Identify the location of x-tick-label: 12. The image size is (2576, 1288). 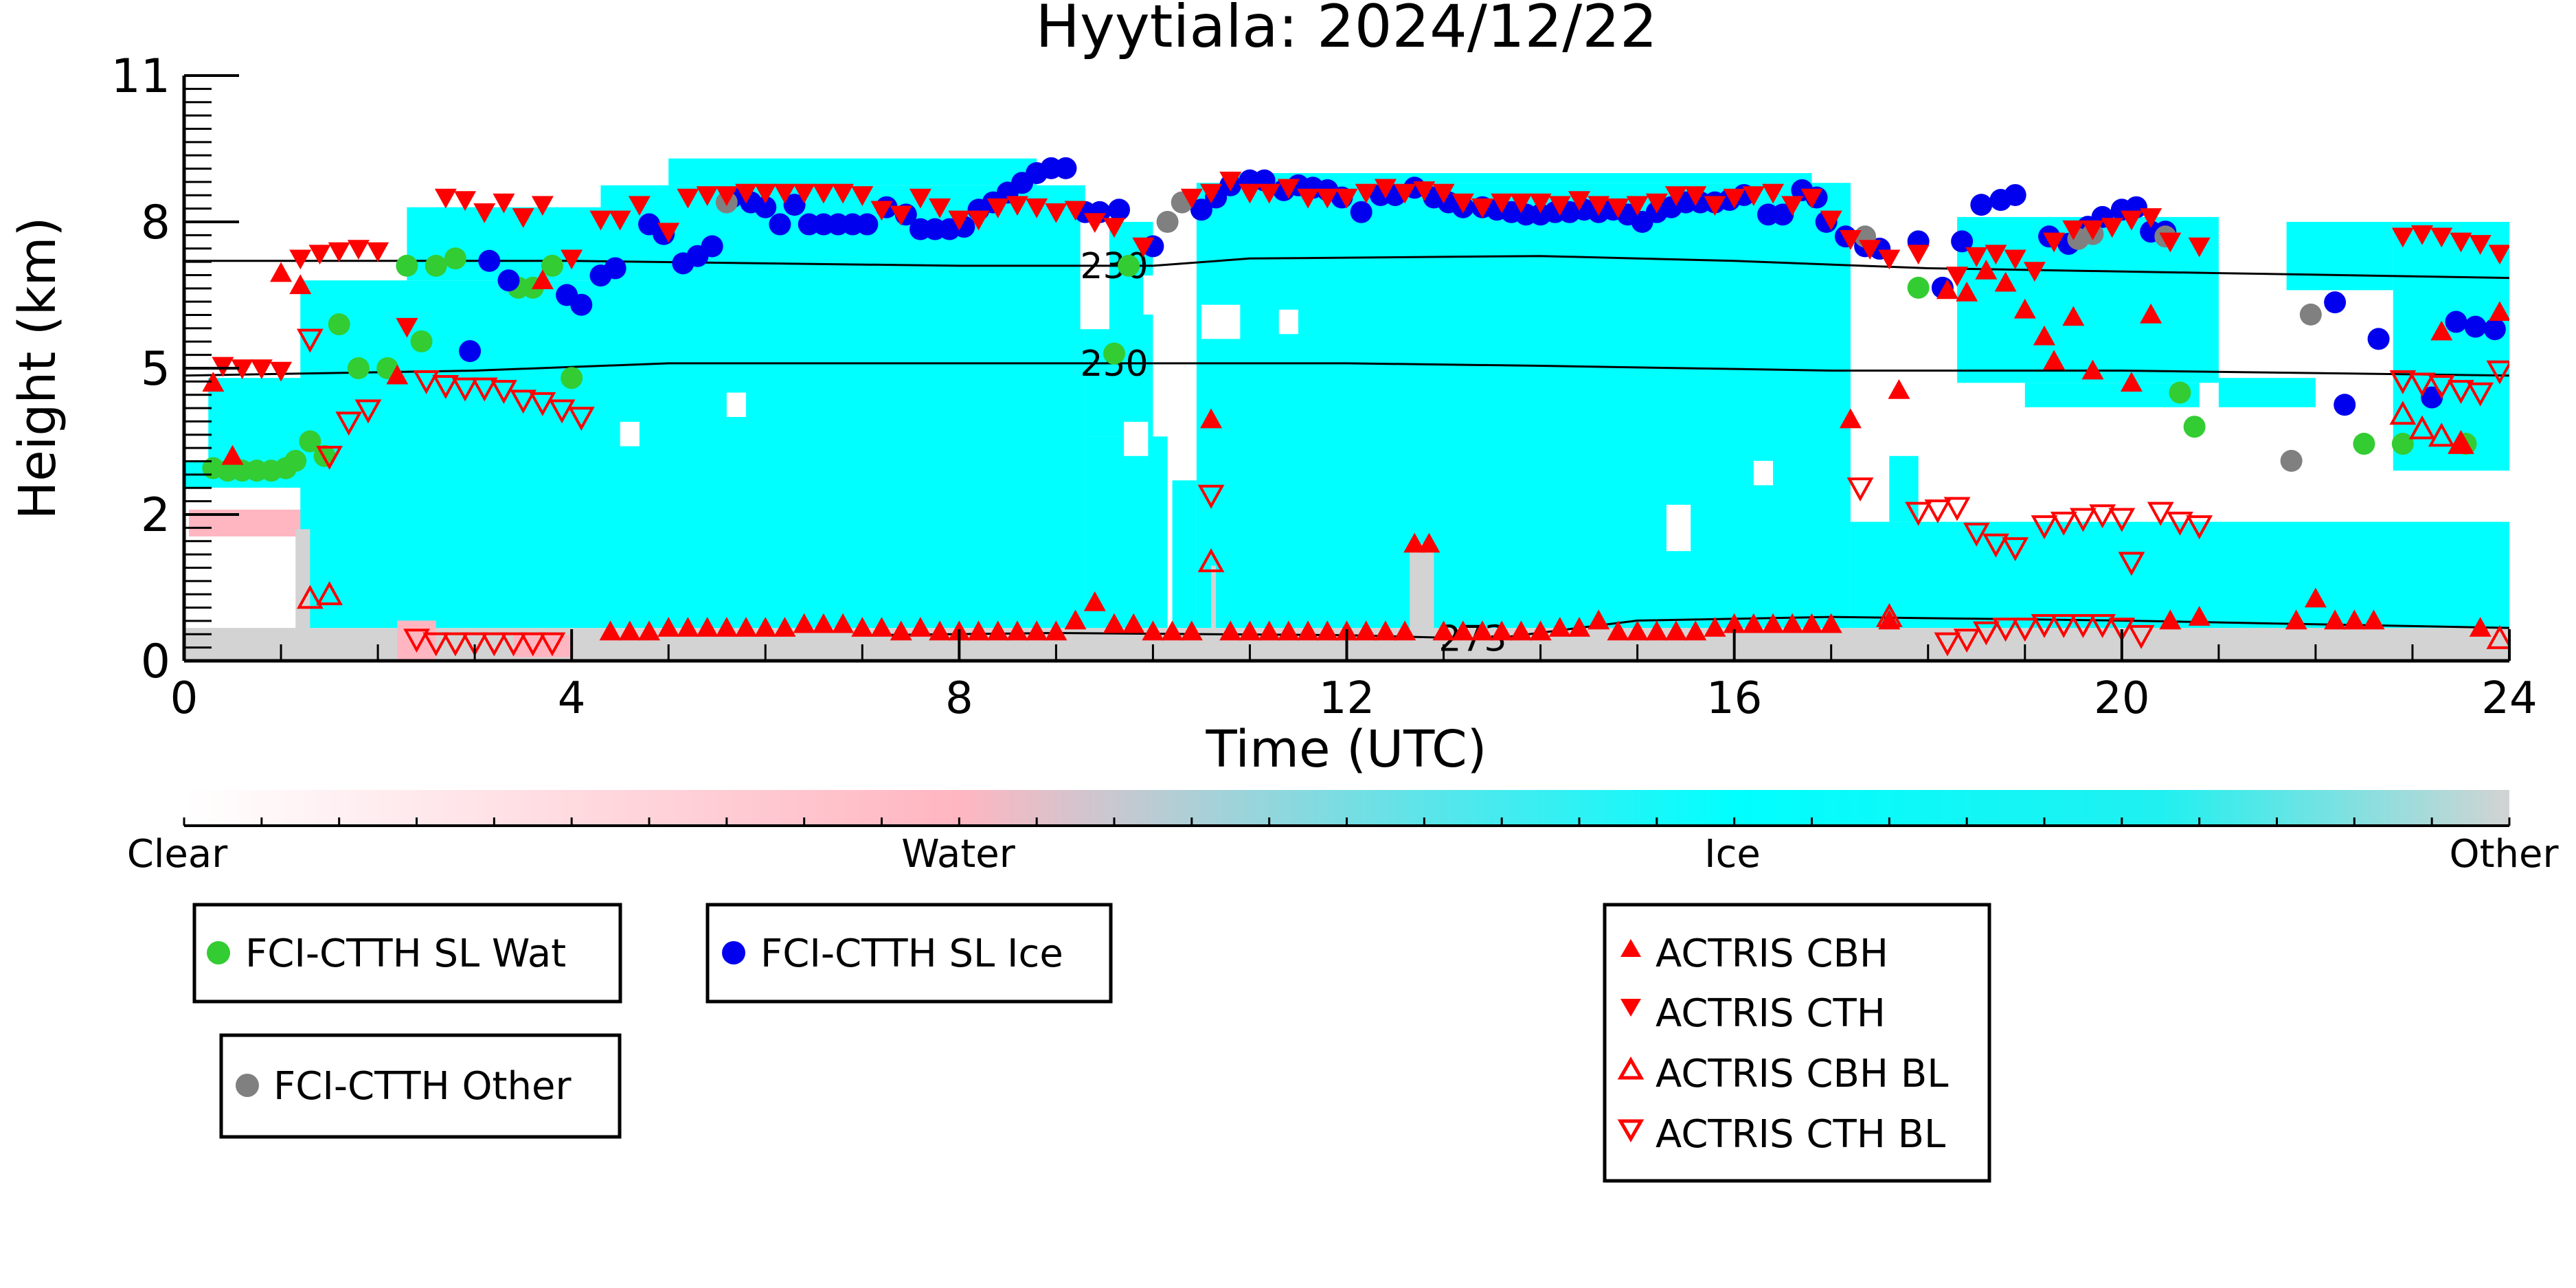
(1347, 698).